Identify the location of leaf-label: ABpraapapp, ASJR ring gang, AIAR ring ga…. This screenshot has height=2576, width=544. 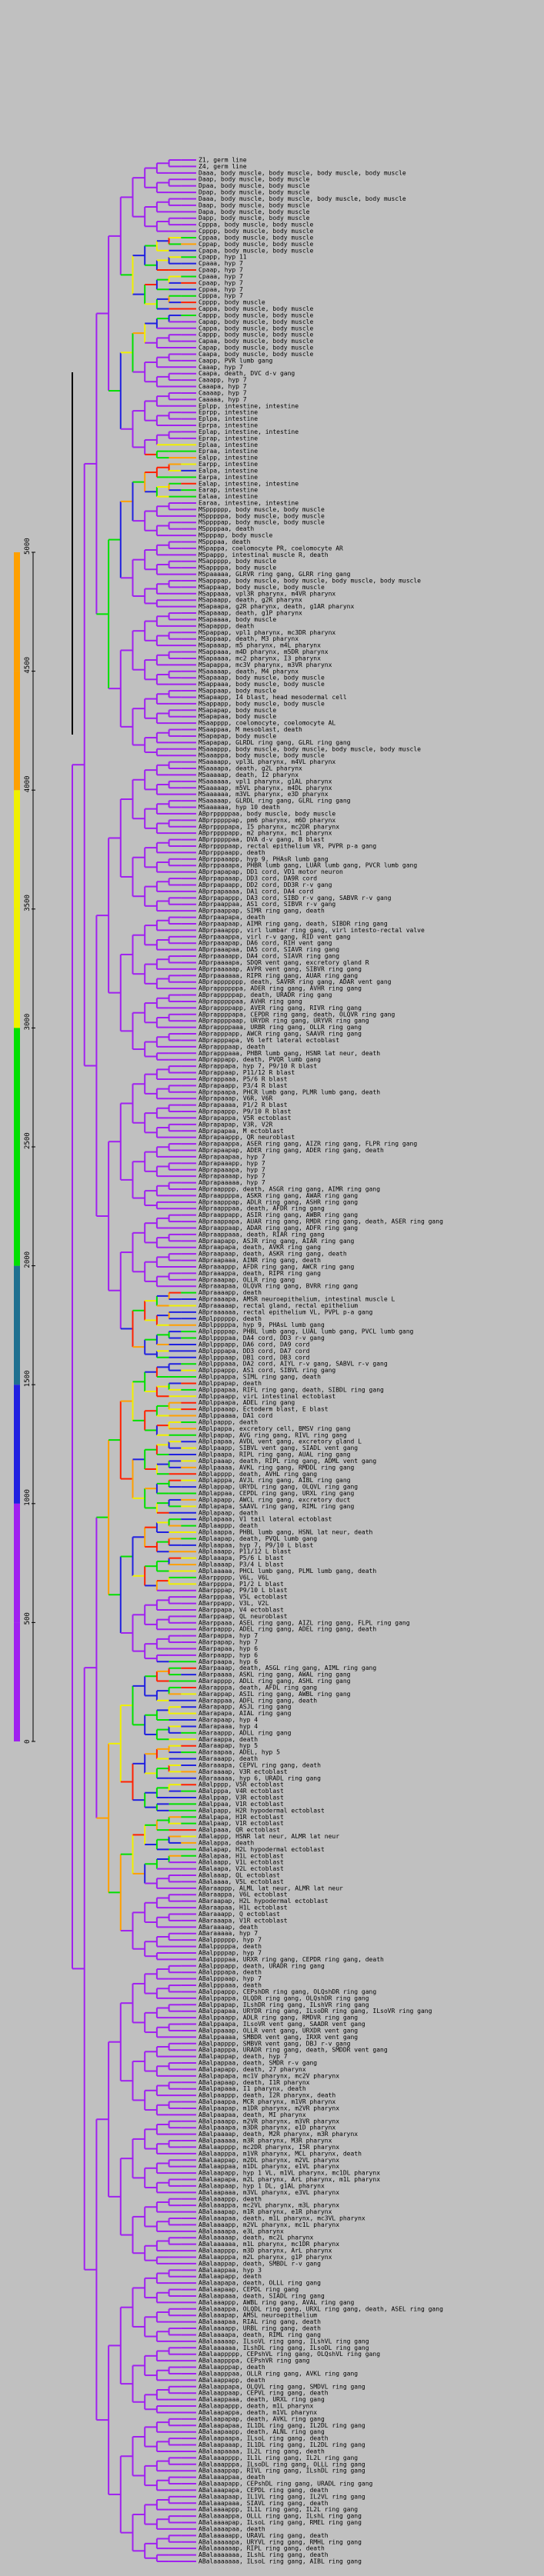
(276, 1241).